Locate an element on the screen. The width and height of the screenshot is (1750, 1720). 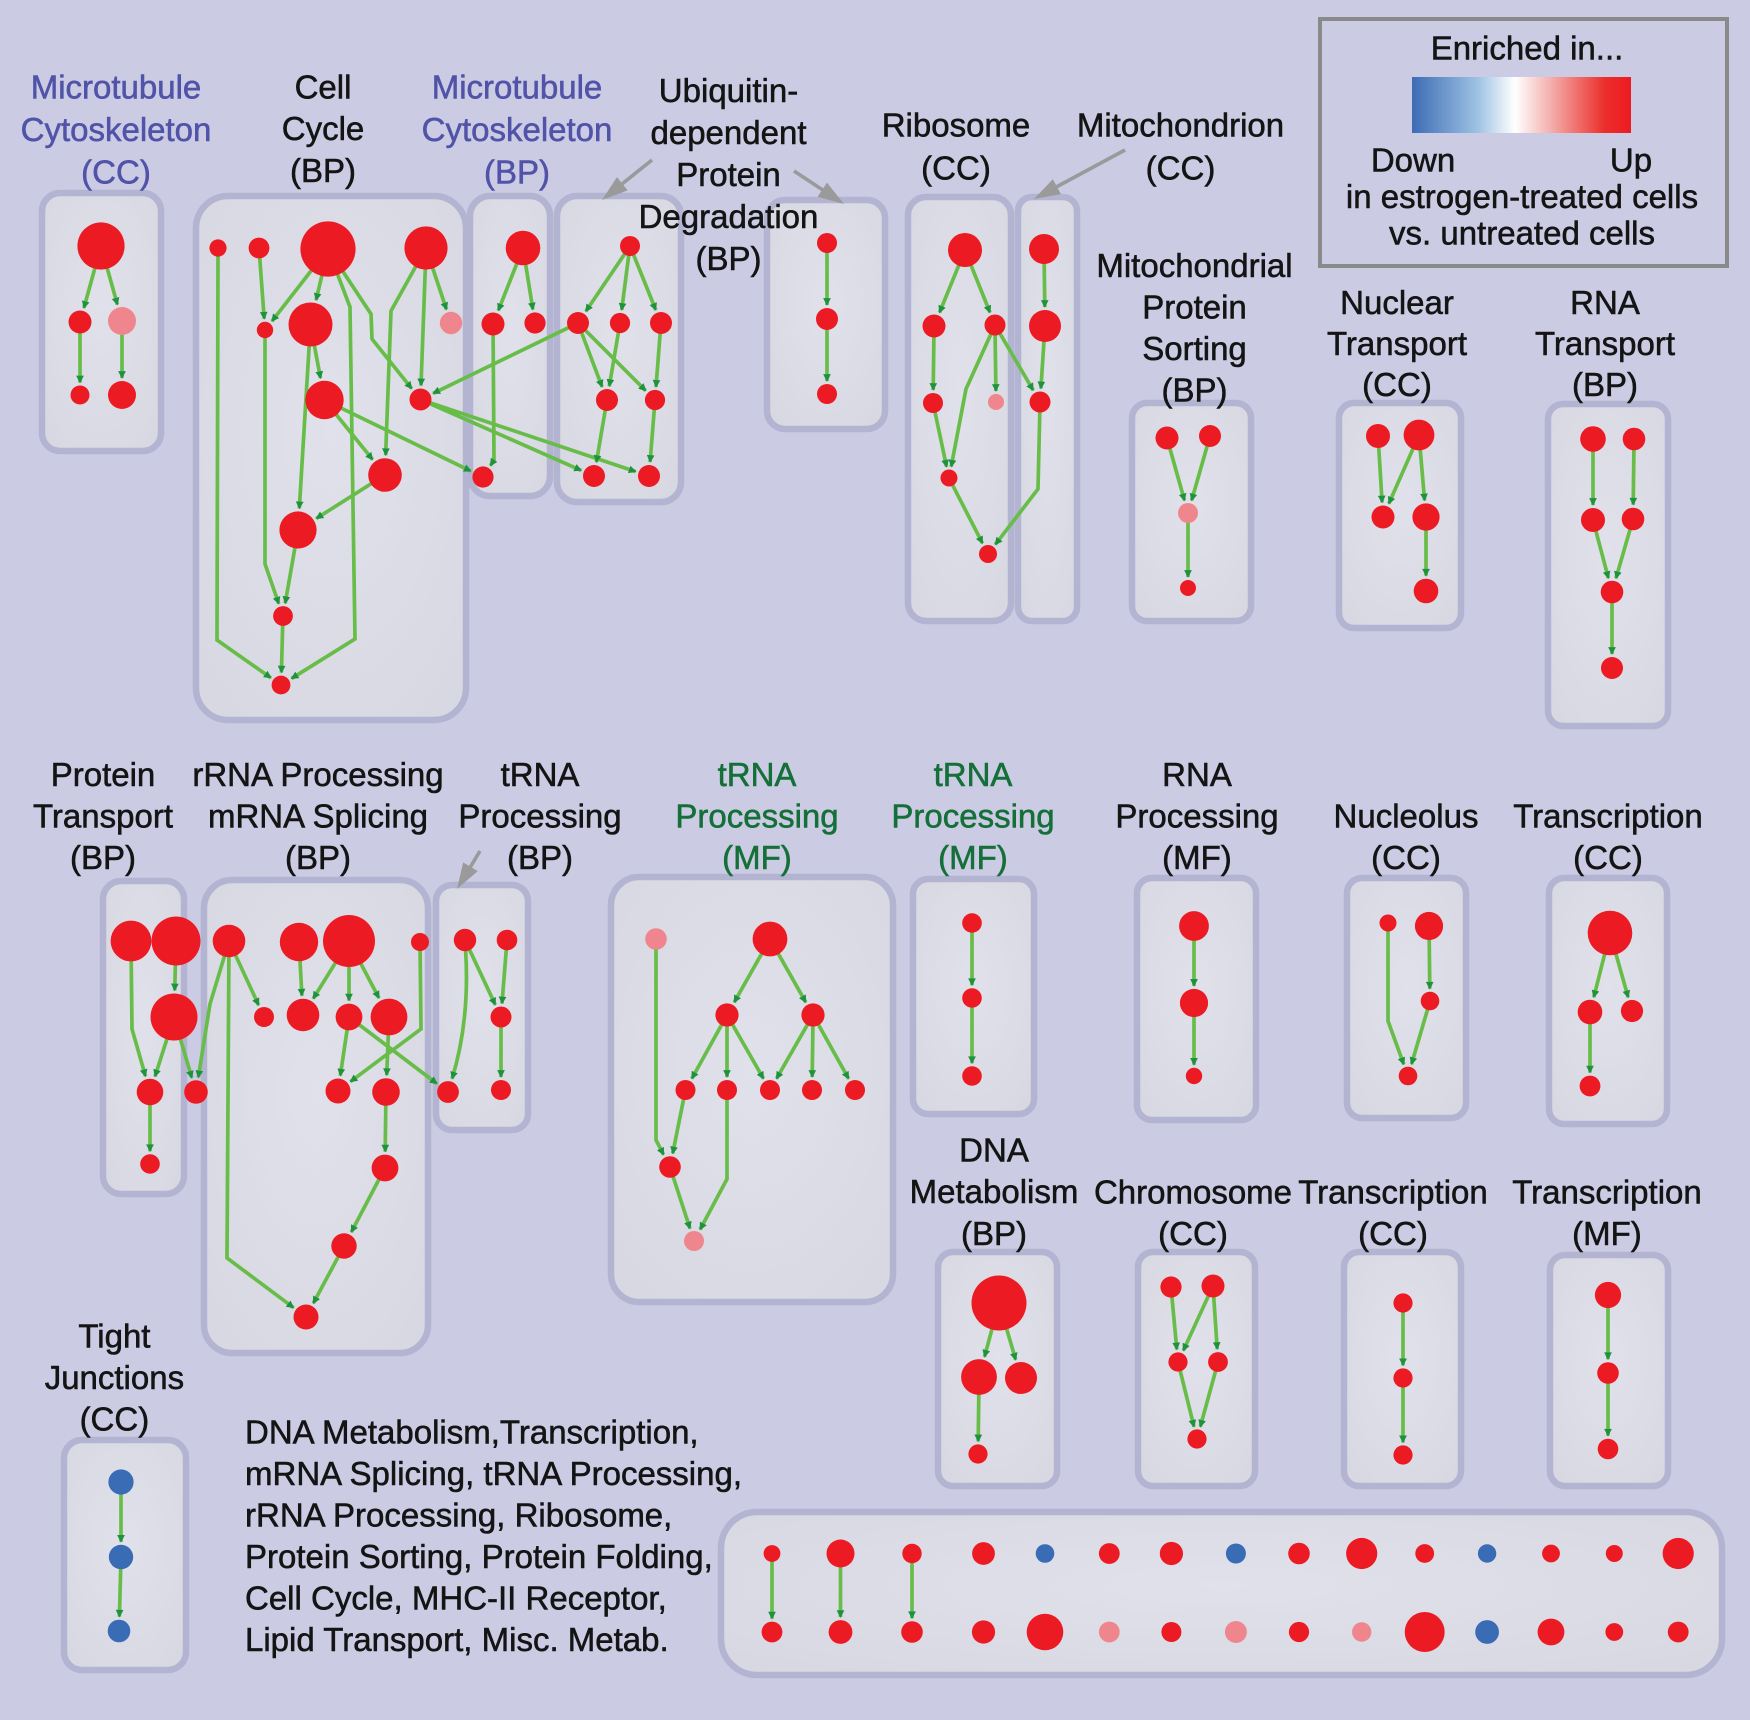
svg-text:Protein Sorting, Protein Foldi: Protein Sorting, Protein Folding, is located at coordinates (479, 1556).